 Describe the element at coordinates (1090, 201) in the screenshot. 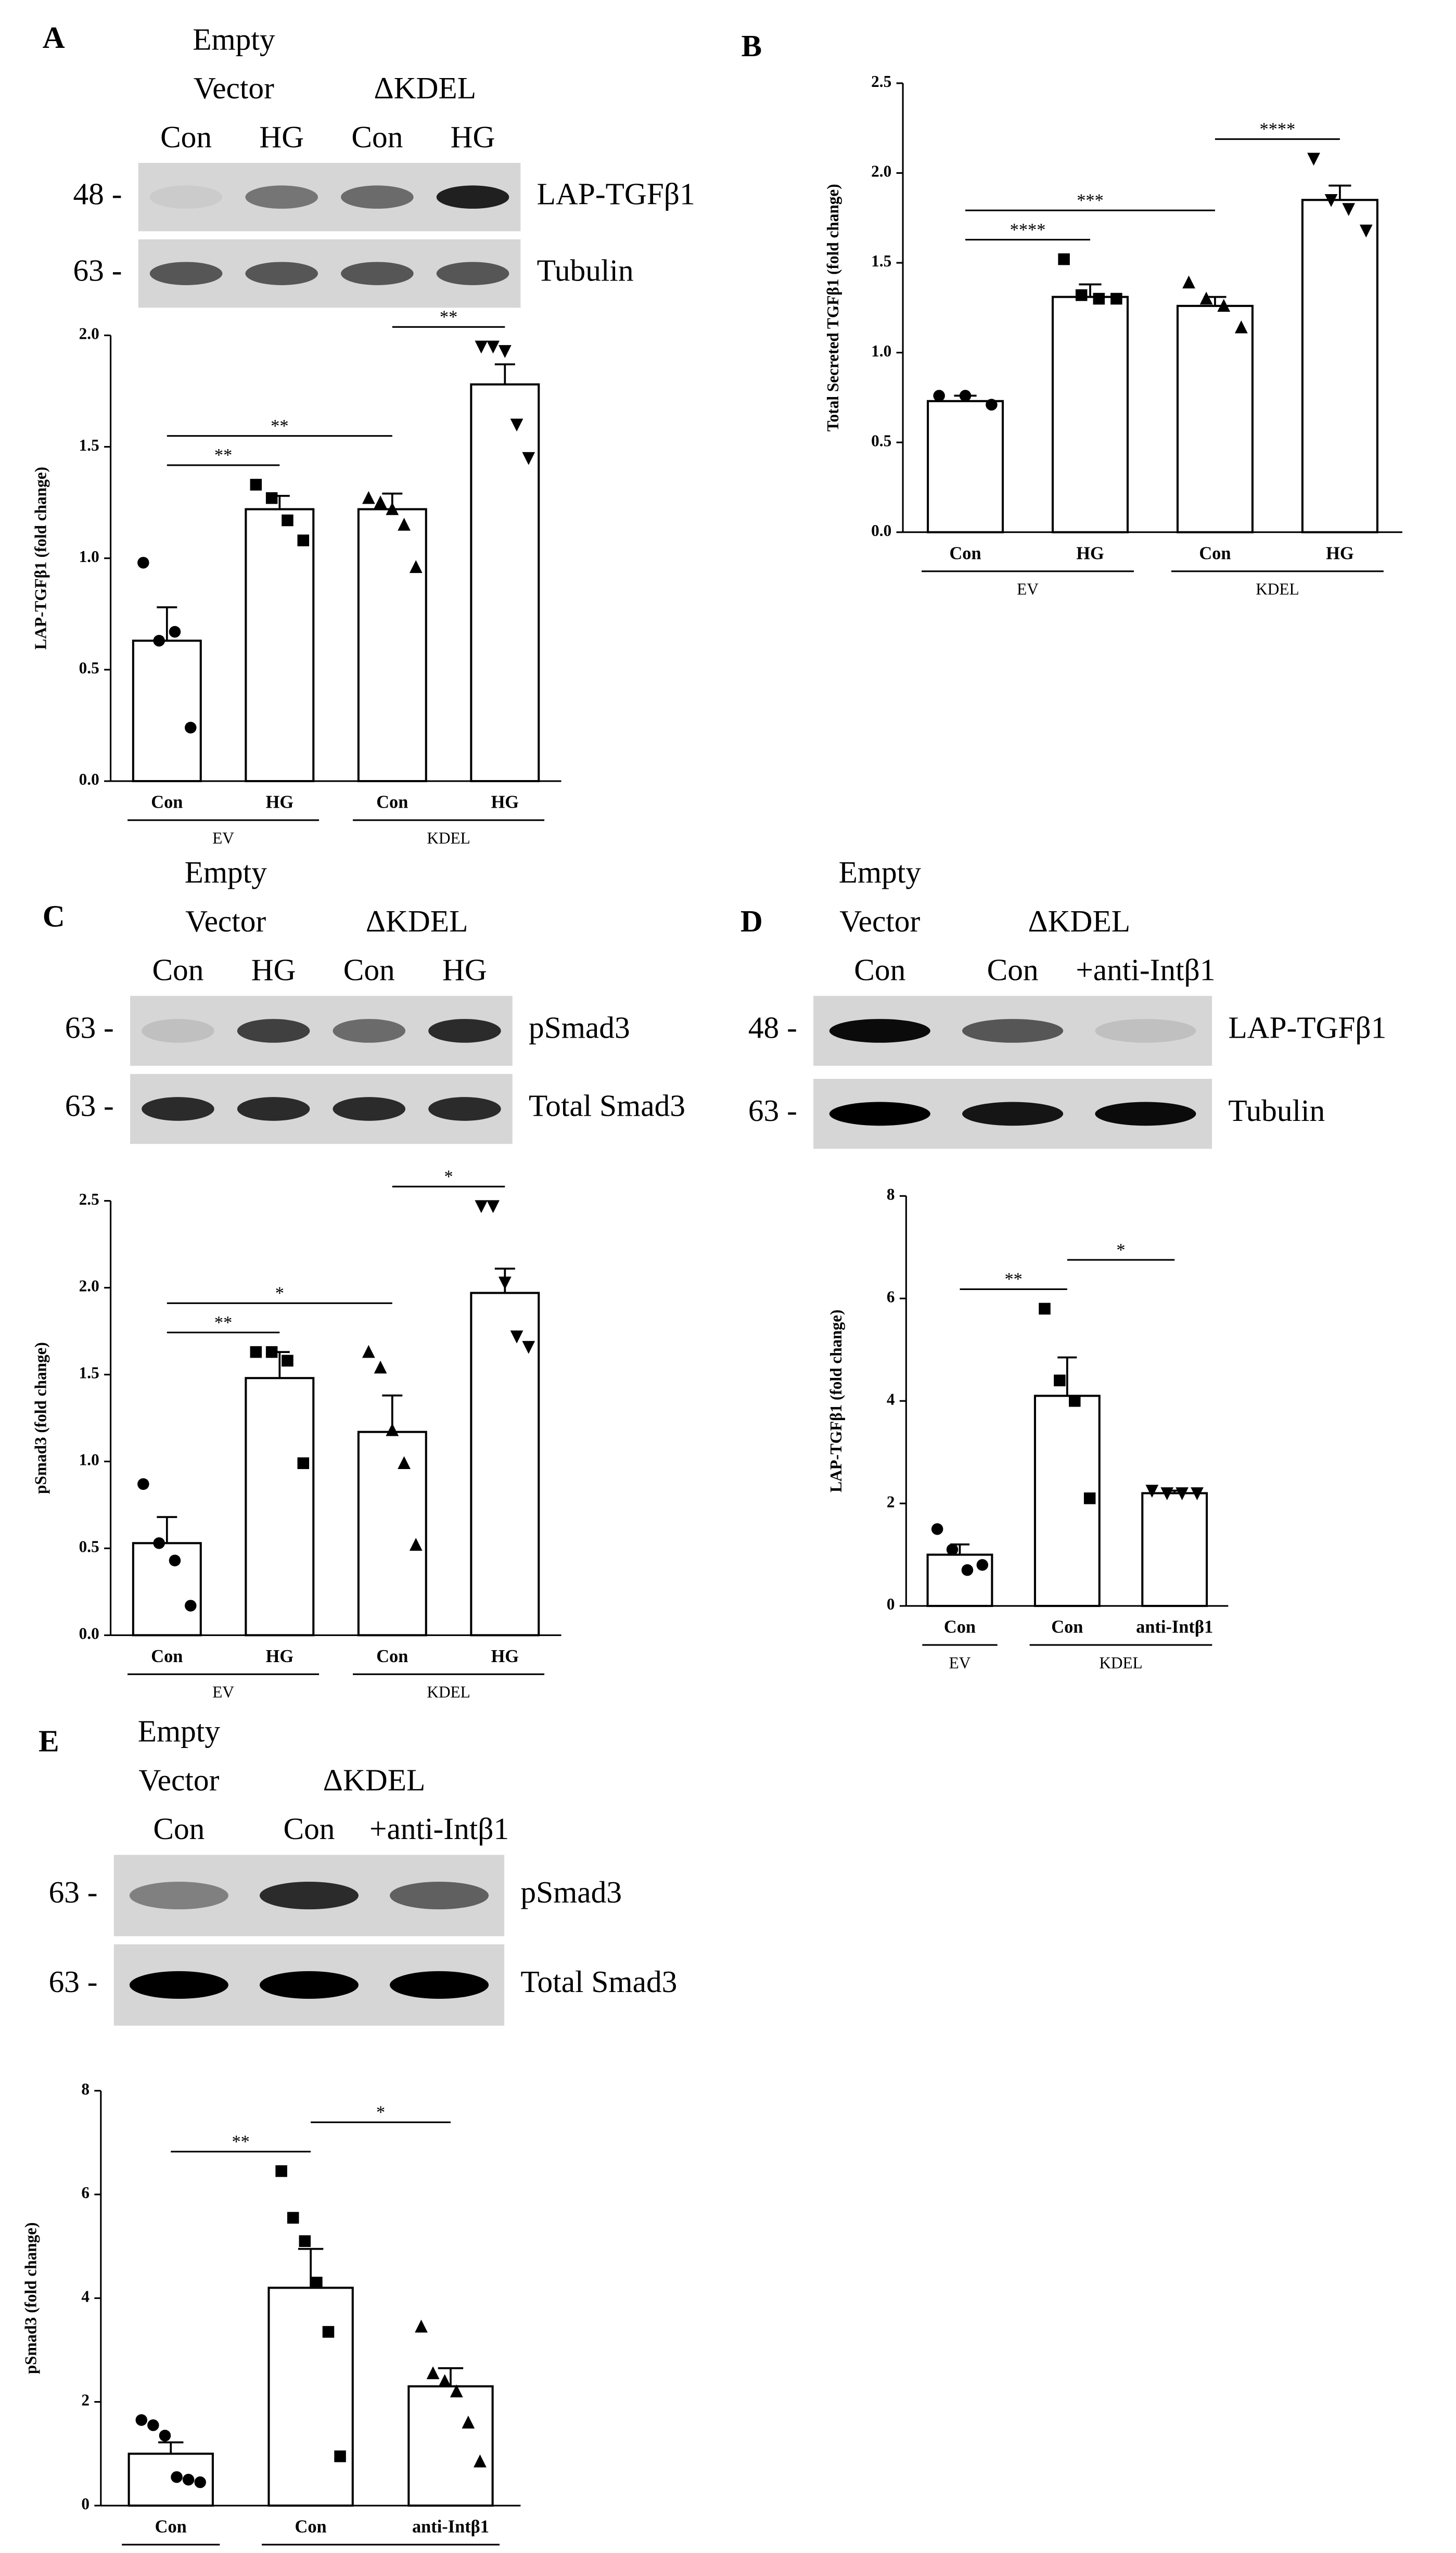

I see `significance-label: ***` at that location.